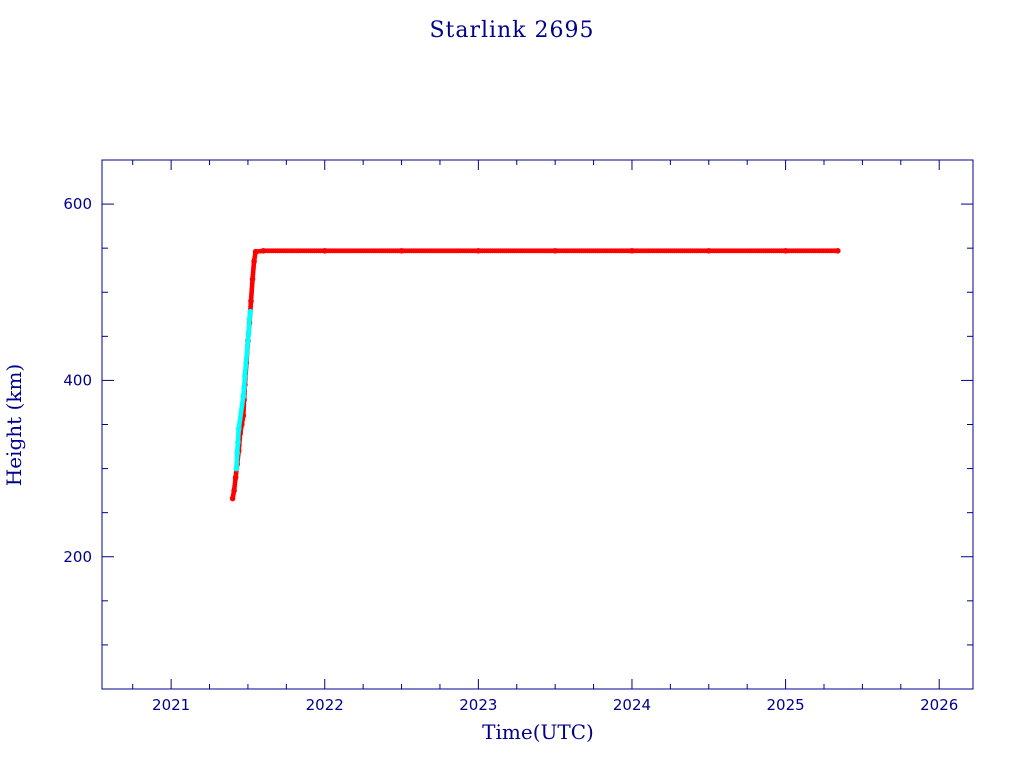 The image size is (1024, 768). What do you see at coordinates (939, 705) in the screenshot?
I see `x-tick-label: 2026` at bounding box center [939, 705].